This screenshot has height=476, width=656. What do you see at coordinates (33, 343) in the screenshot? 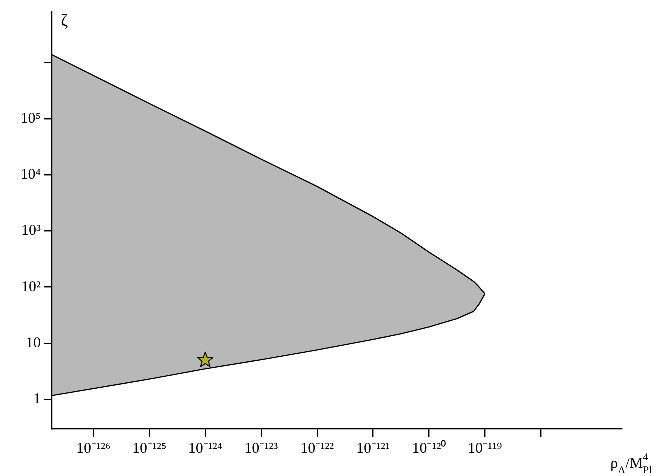
I see `y-tick-label: 10` at bounding box center [33, 343].